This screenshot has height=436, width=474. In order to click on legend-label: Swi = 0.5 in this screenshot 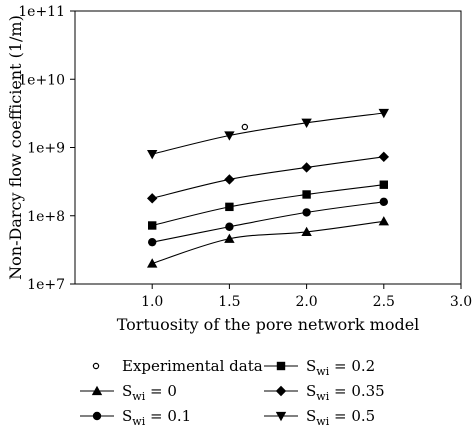, I will do `click(340, 417)`.